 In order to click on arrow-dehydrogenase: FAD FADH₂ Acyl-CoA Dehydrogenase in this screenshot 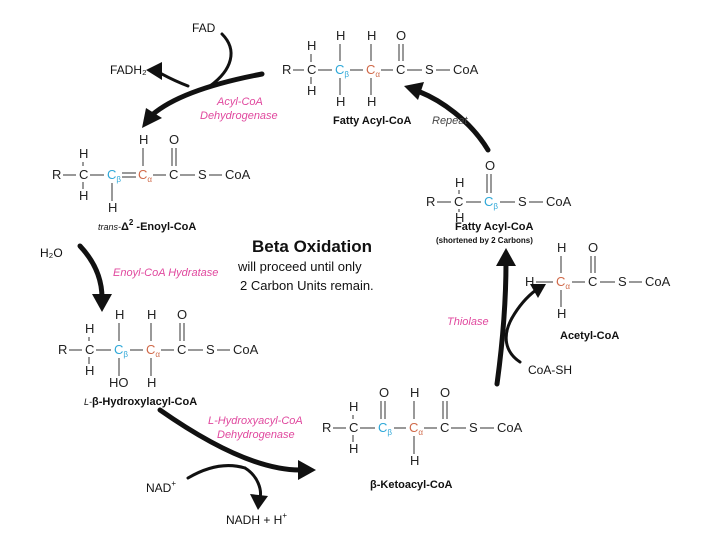, I will do `click(194, 74)`.